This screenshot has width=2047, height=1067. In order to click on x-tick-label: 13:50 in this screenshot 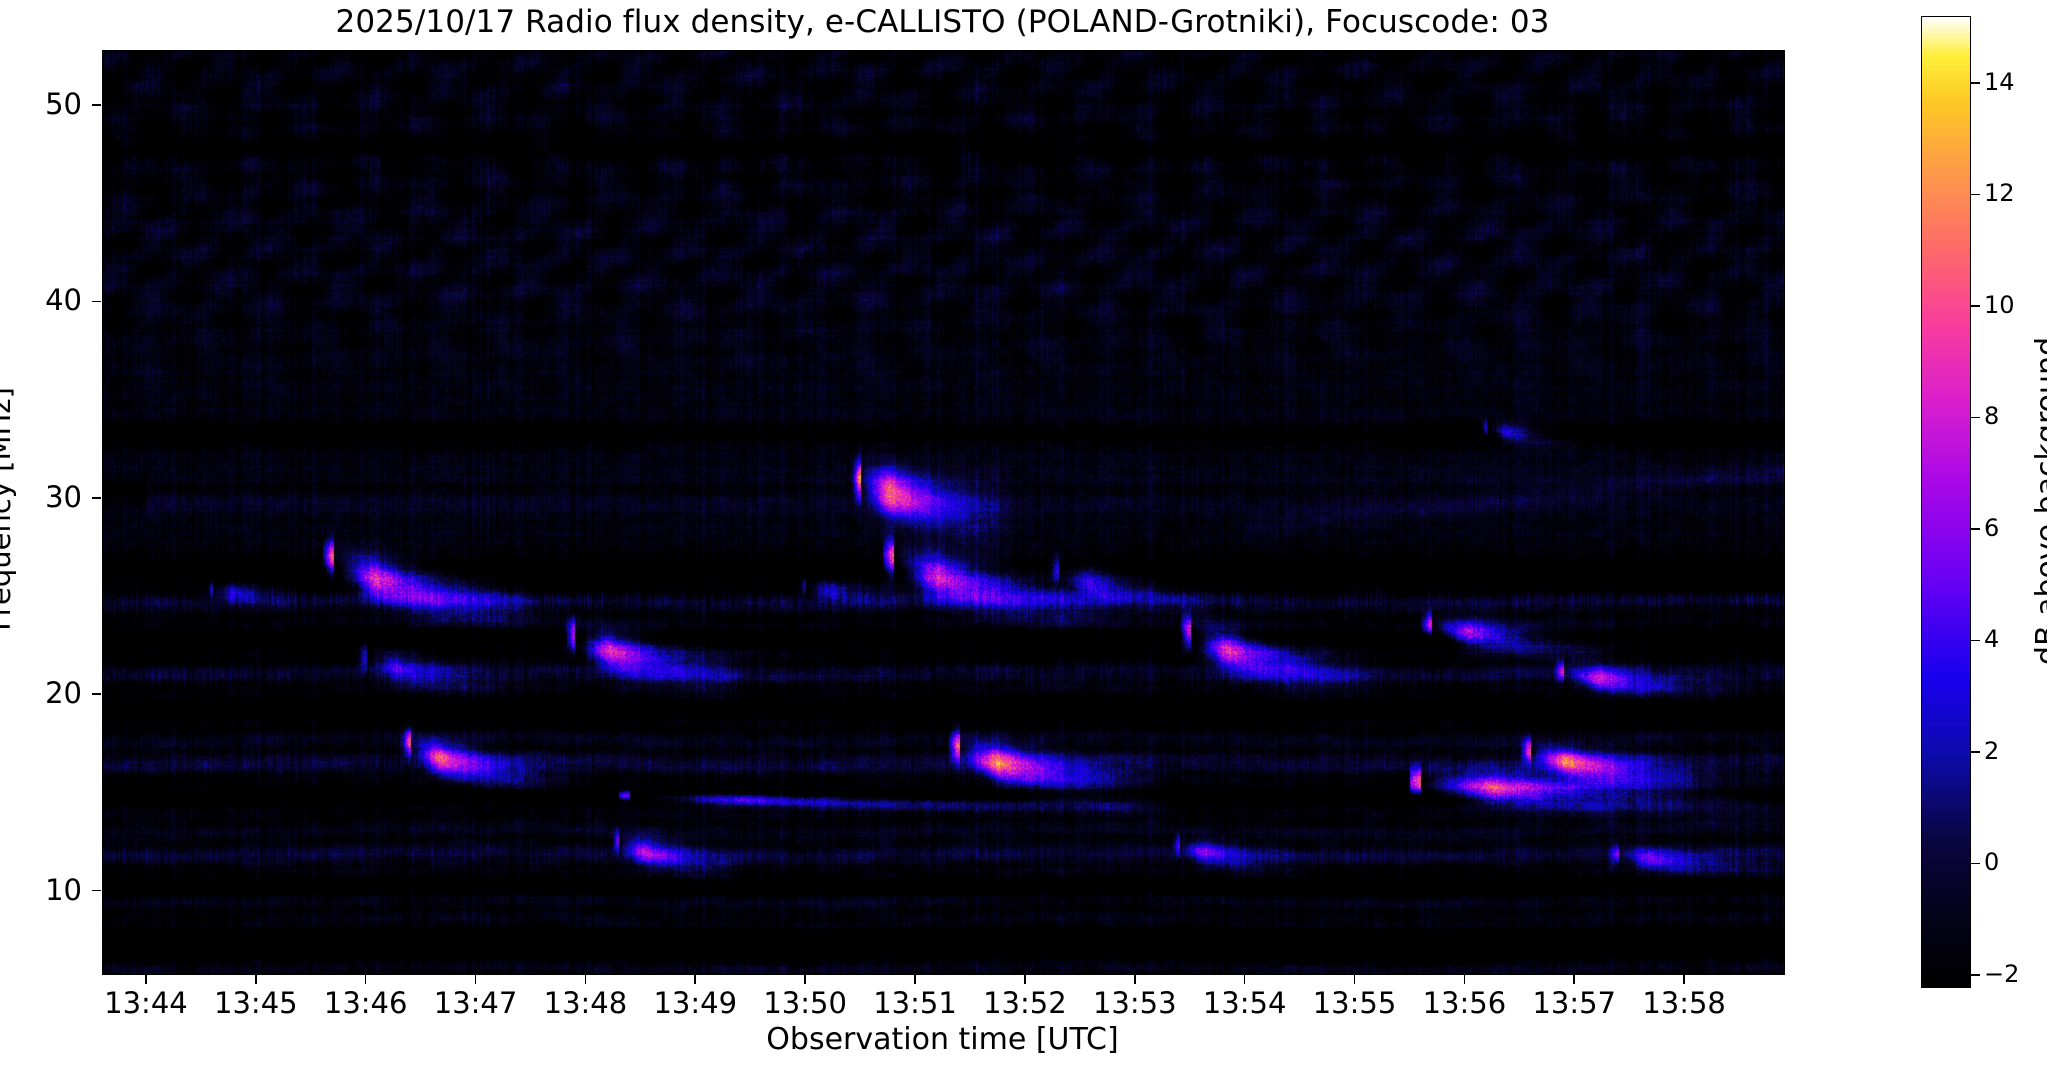, I will do `click(805, 1003)`.